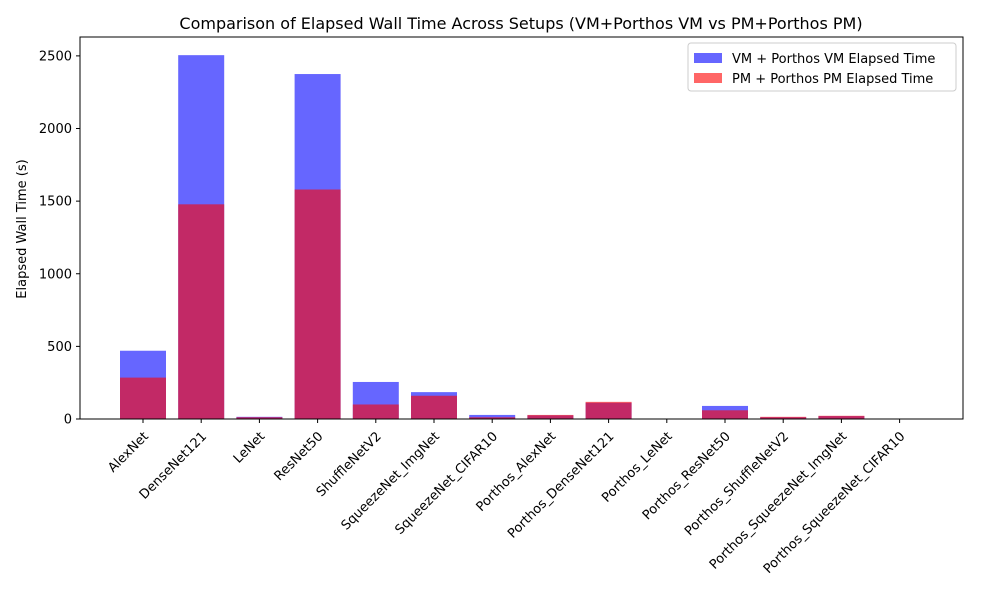  What do you see at coordinates (68, 420) in the screenshot?
I see `y-tick-label-0: 0` at bounding box center [68, 420].